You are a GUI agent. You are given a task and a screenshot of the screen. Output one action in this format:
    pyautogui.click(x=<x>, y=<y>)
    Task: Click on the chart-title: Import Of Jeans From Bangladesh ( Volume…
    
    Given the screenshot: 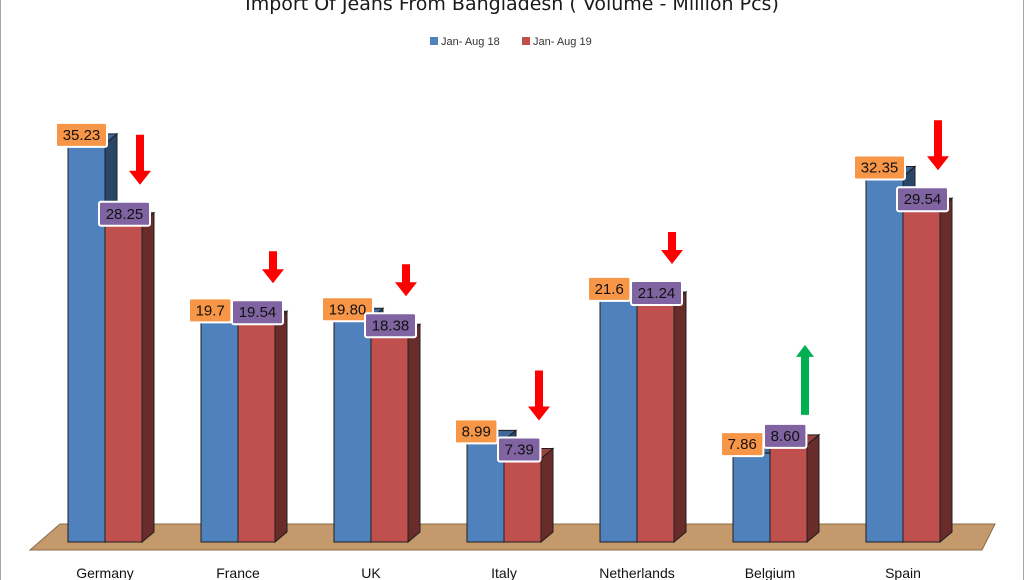 What is the action you would take?
    pyautogui.click(x=512, y=7)
    